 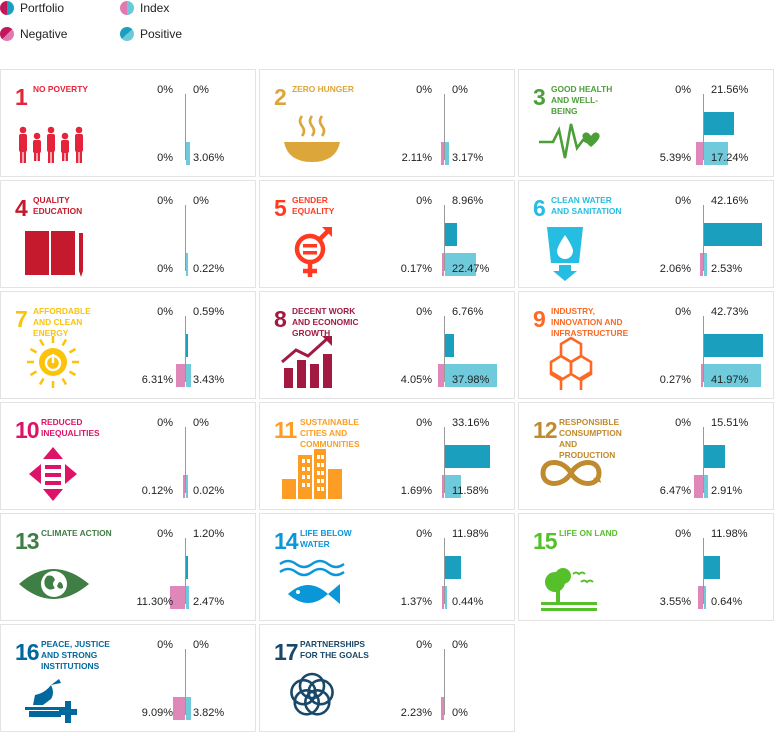 What do you see at coordinates (468, 201) in the screenshot?
I see `portfolio-positive-label: 8.96%` at bounding box center [468, 201].